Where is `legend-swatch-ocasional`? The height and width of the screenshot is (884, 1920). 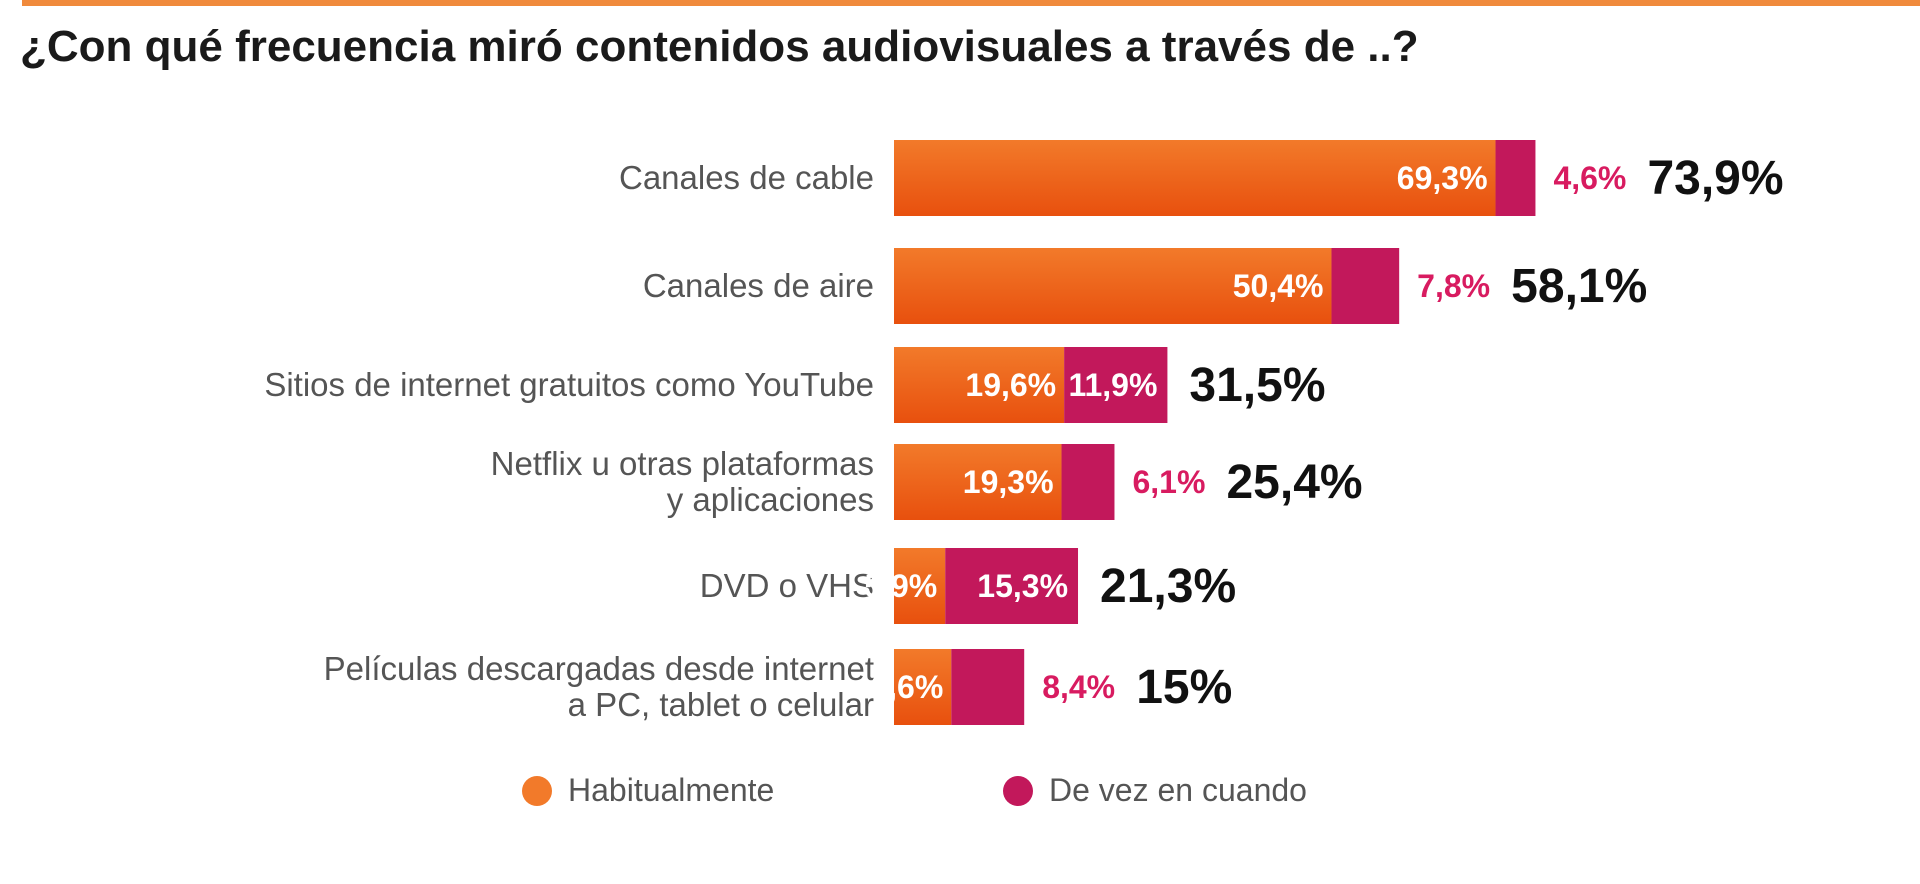
legend-swatch-ocasional is located at coordinates (1018, 790).